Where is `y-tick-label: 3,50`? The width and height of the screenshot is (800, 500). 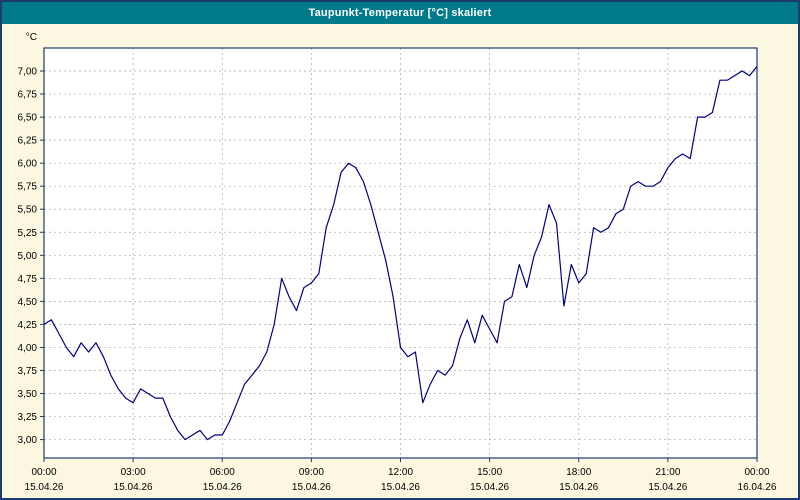 y-tick-label: 3,50 is located at coordinates (28, 394).